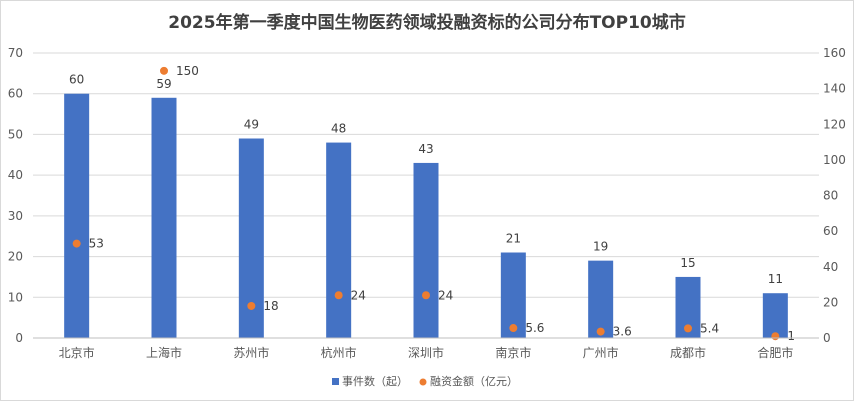 The width and height of the screenshot is (854, 401). What do you see at coordinates (830, 196) in the screenshot?
I see `right-axis-tick-label: 80` at bounding box center [830, 196].